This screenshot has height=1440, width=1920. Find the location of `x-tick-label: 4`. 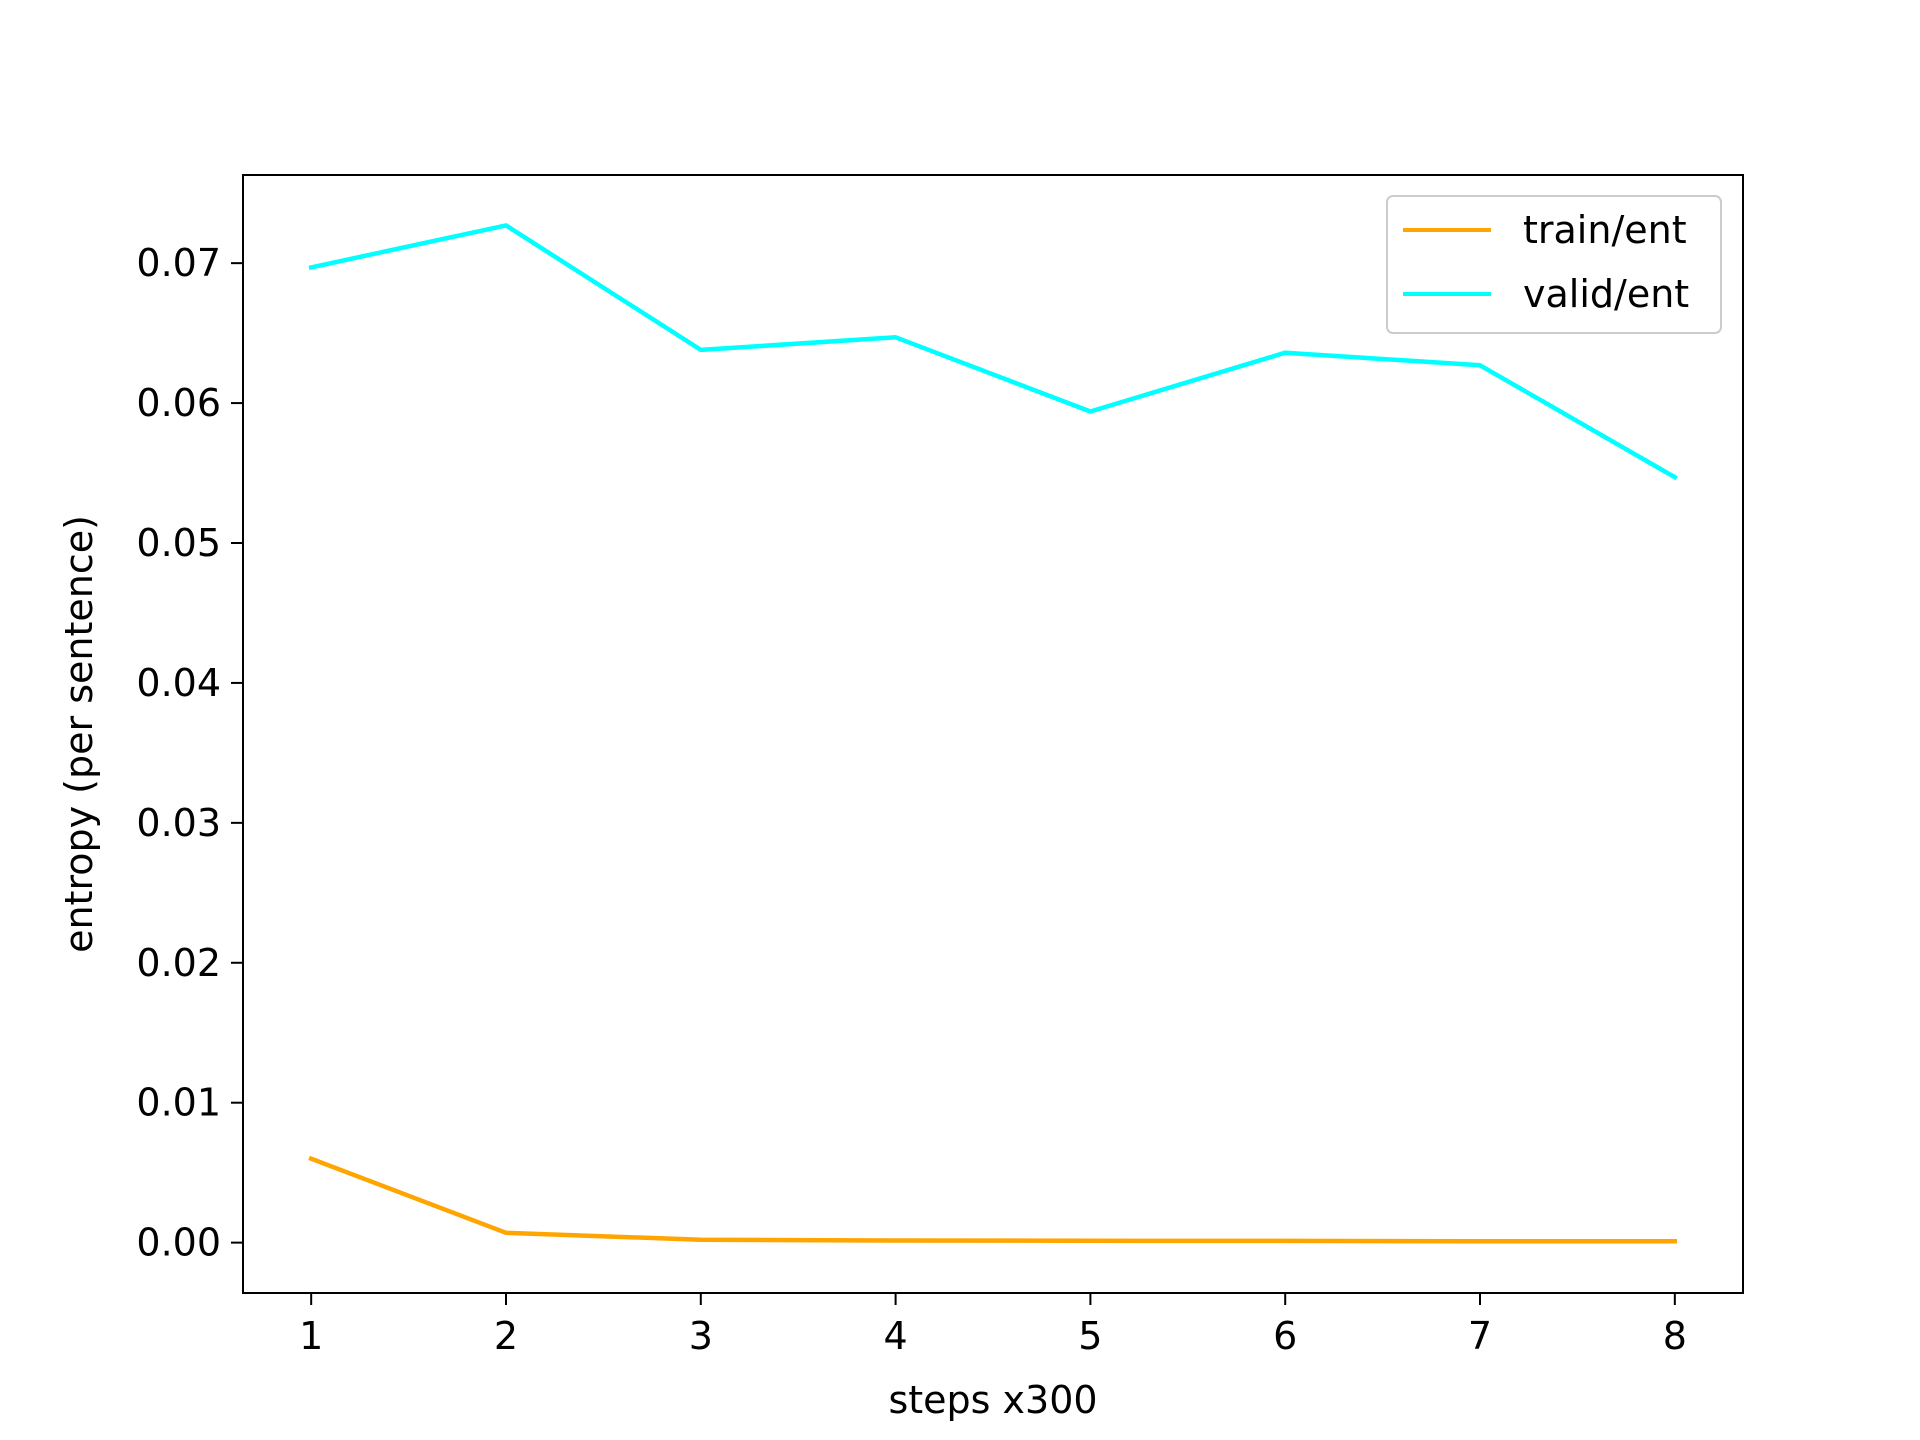

x-tick-label: 4 is located at coordinates (896, 1336).